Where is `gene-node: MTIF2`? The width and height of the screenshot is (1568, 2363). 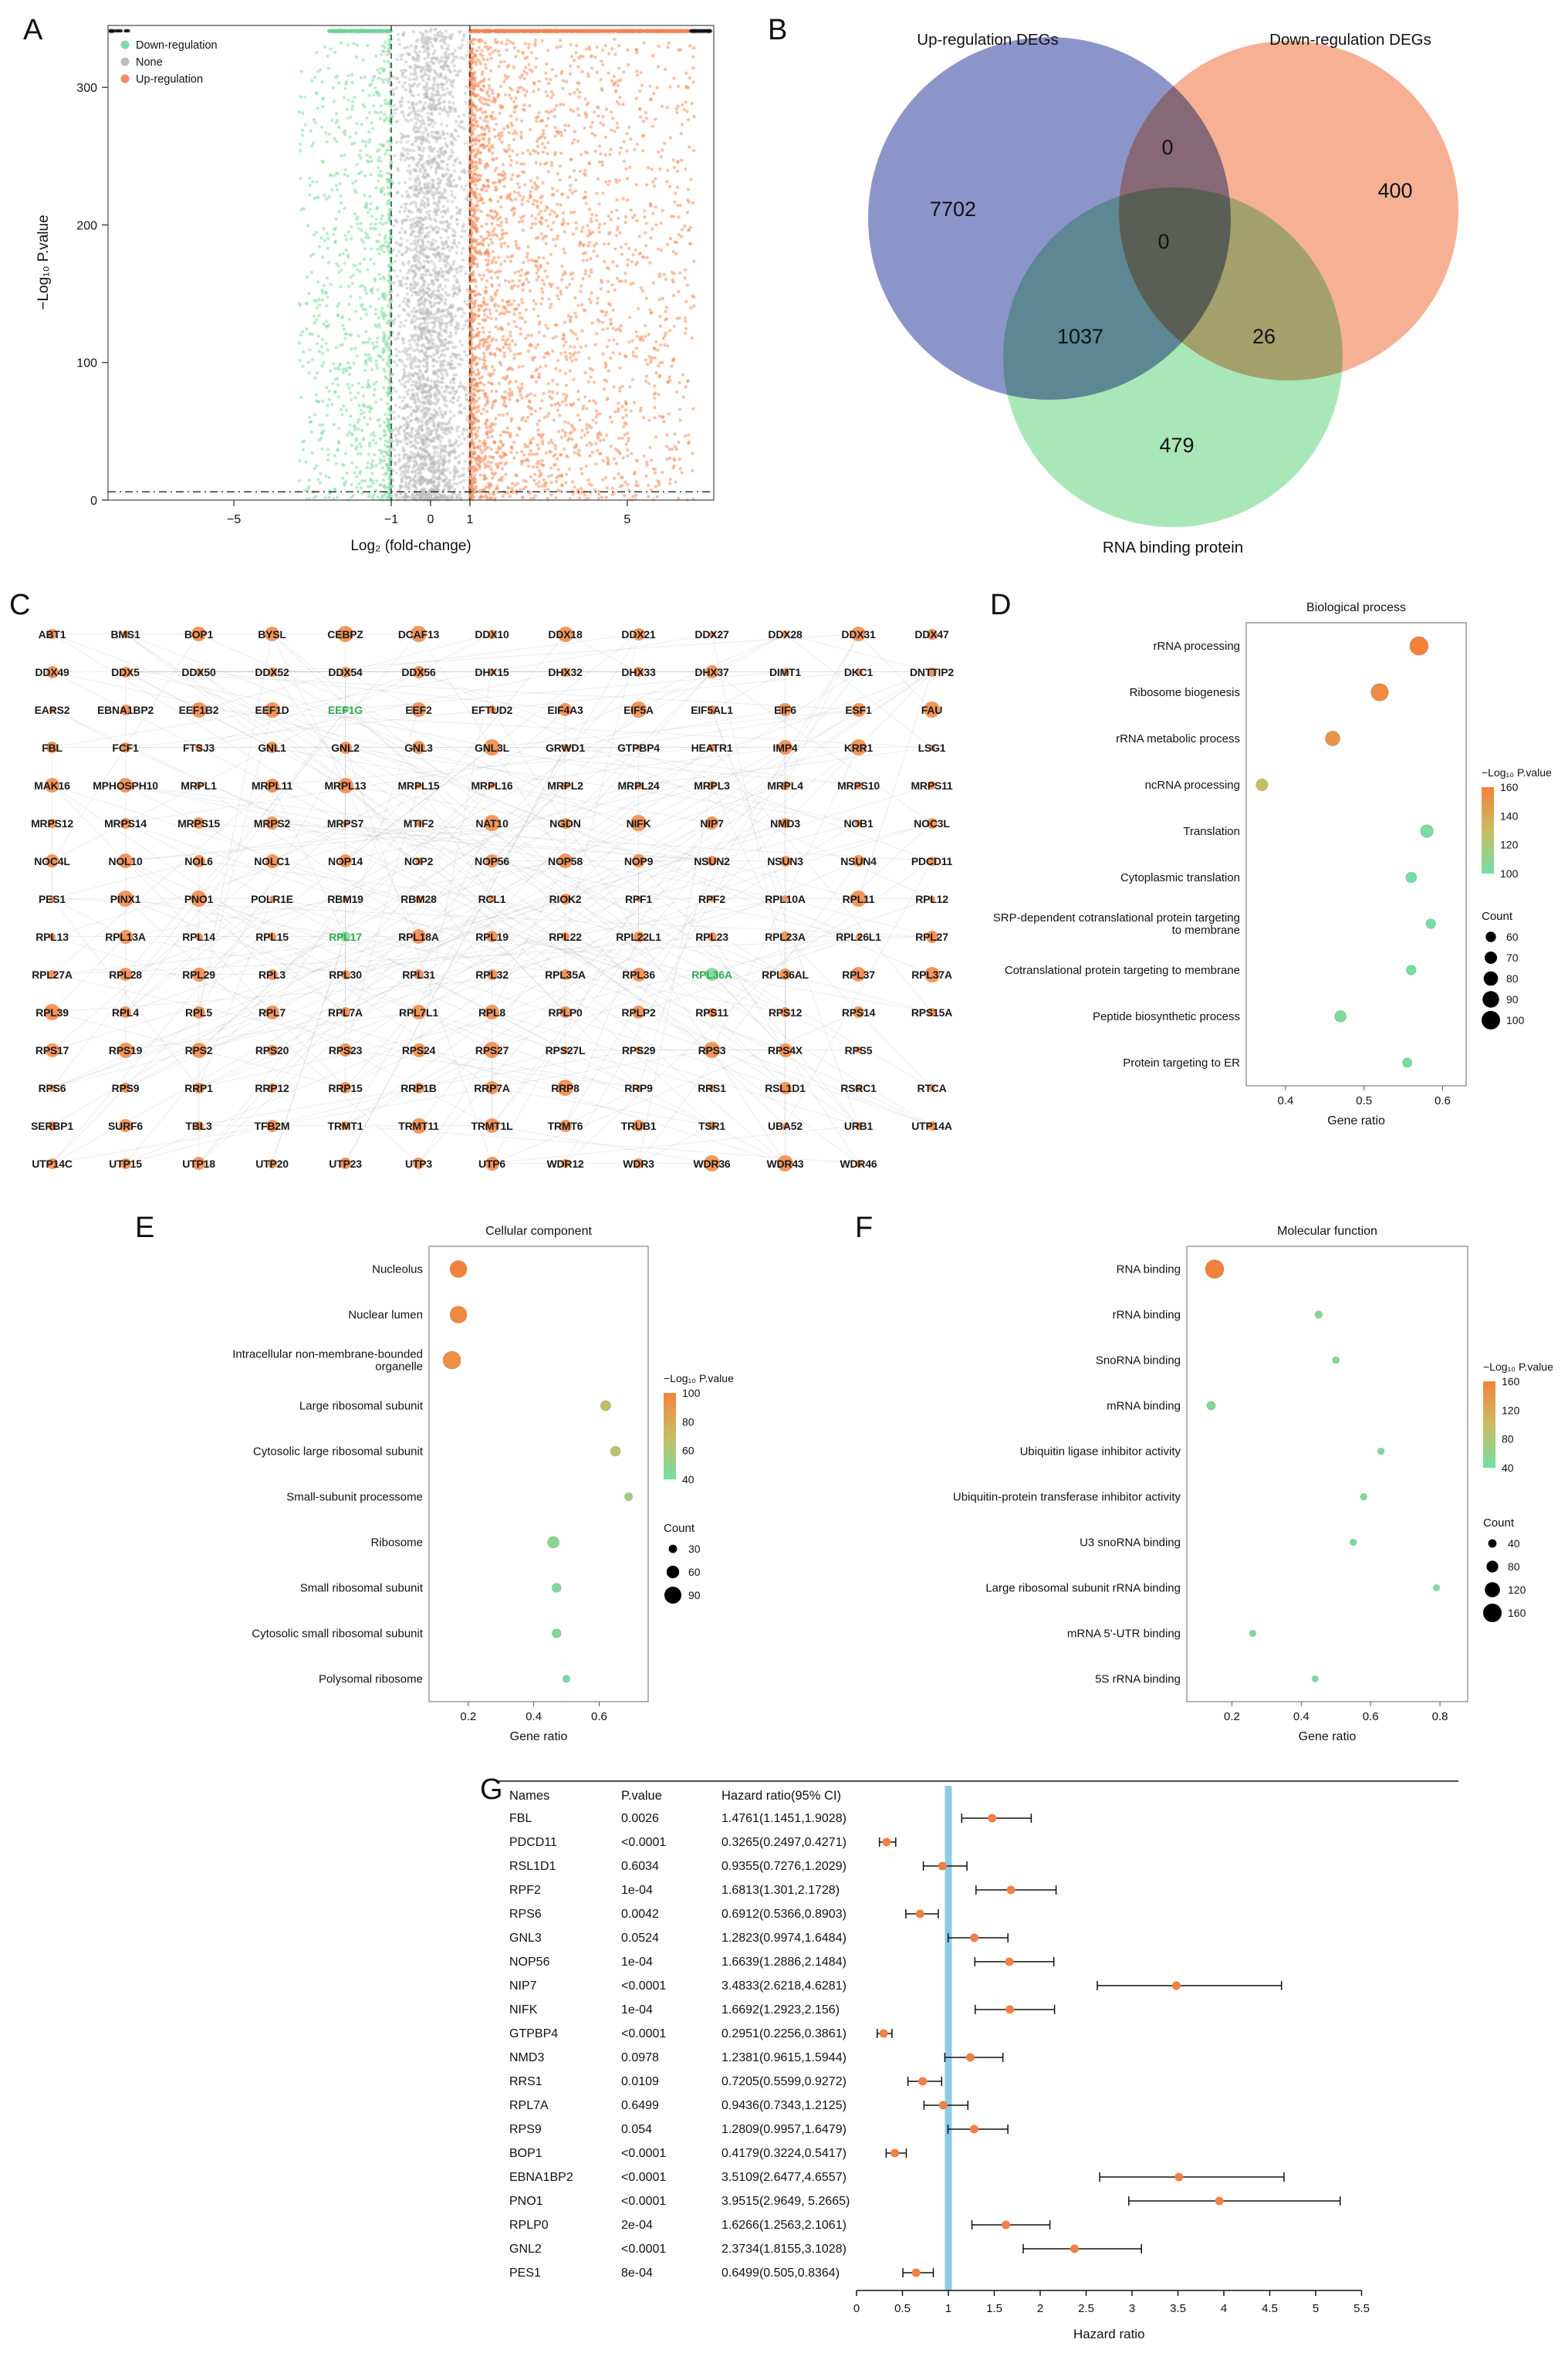
gene-node: MTIF2 is located at coordinates (418, 823).